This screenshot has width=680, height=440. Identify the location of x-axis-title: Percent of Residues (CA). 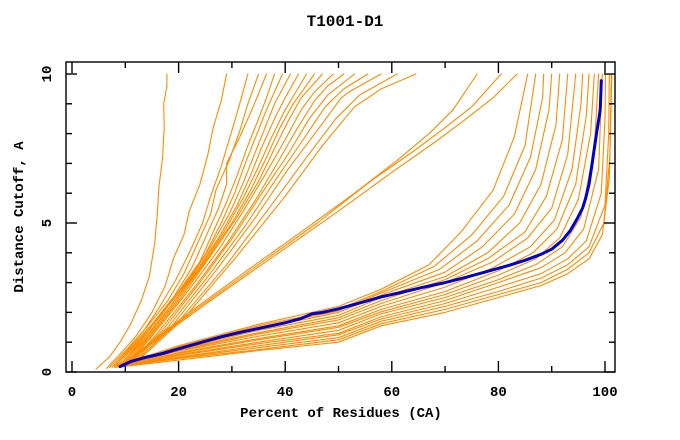
(341, 414).